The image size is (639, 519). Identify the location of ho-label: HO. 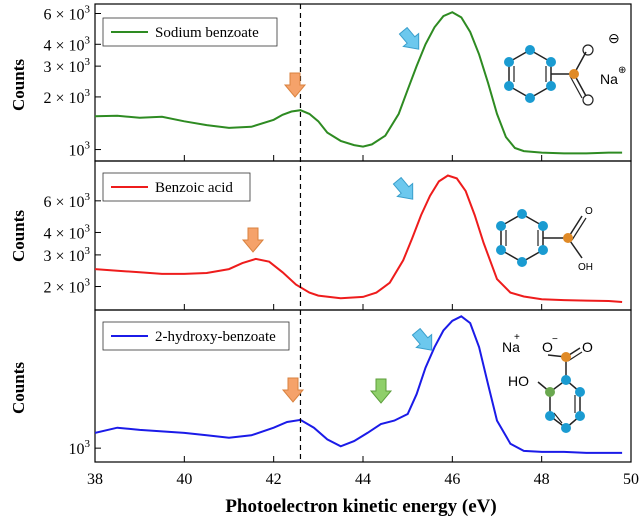
(518, 381).